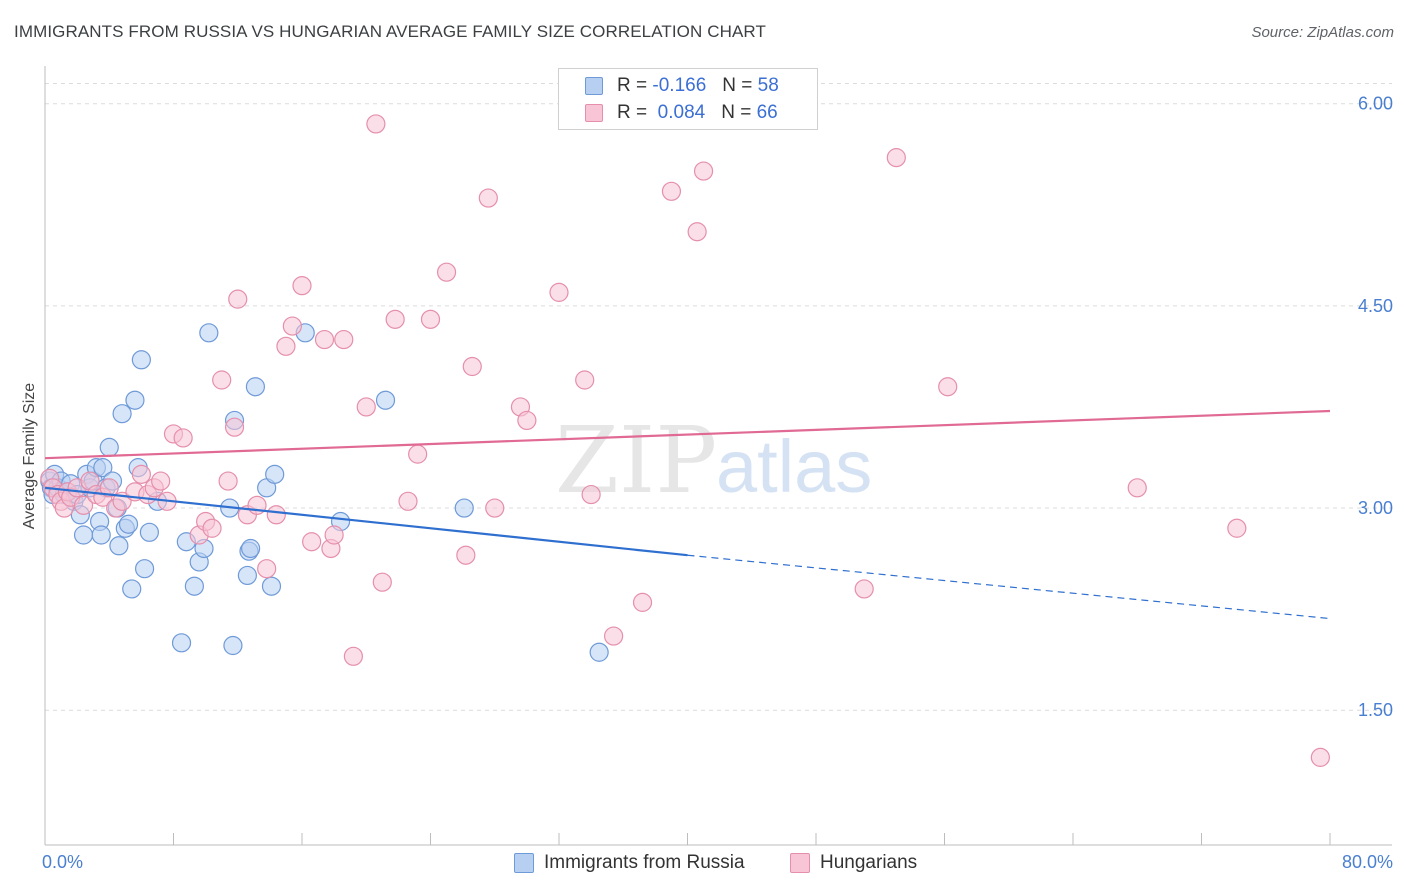 This screenshot has width=1406, height=892. Describe the element at coordinates (767, 112) in the screenshot. I see `legend-n-value: 66` at that location.